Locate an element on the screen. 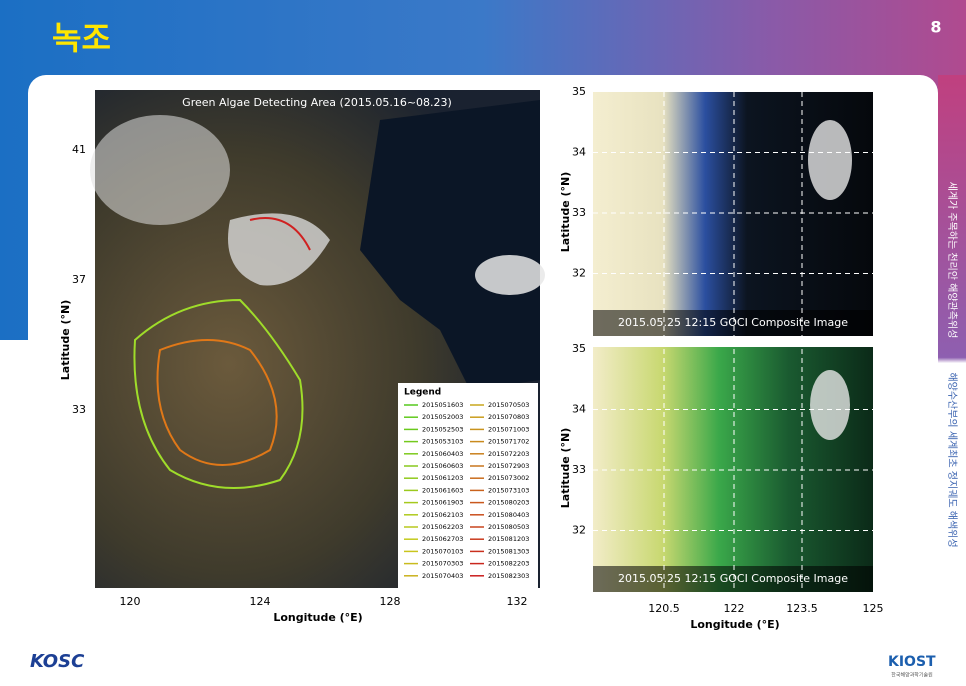 This screenshot has height=686, width=966. legend-label: 2015072903 is located at coordinates (508, 466).